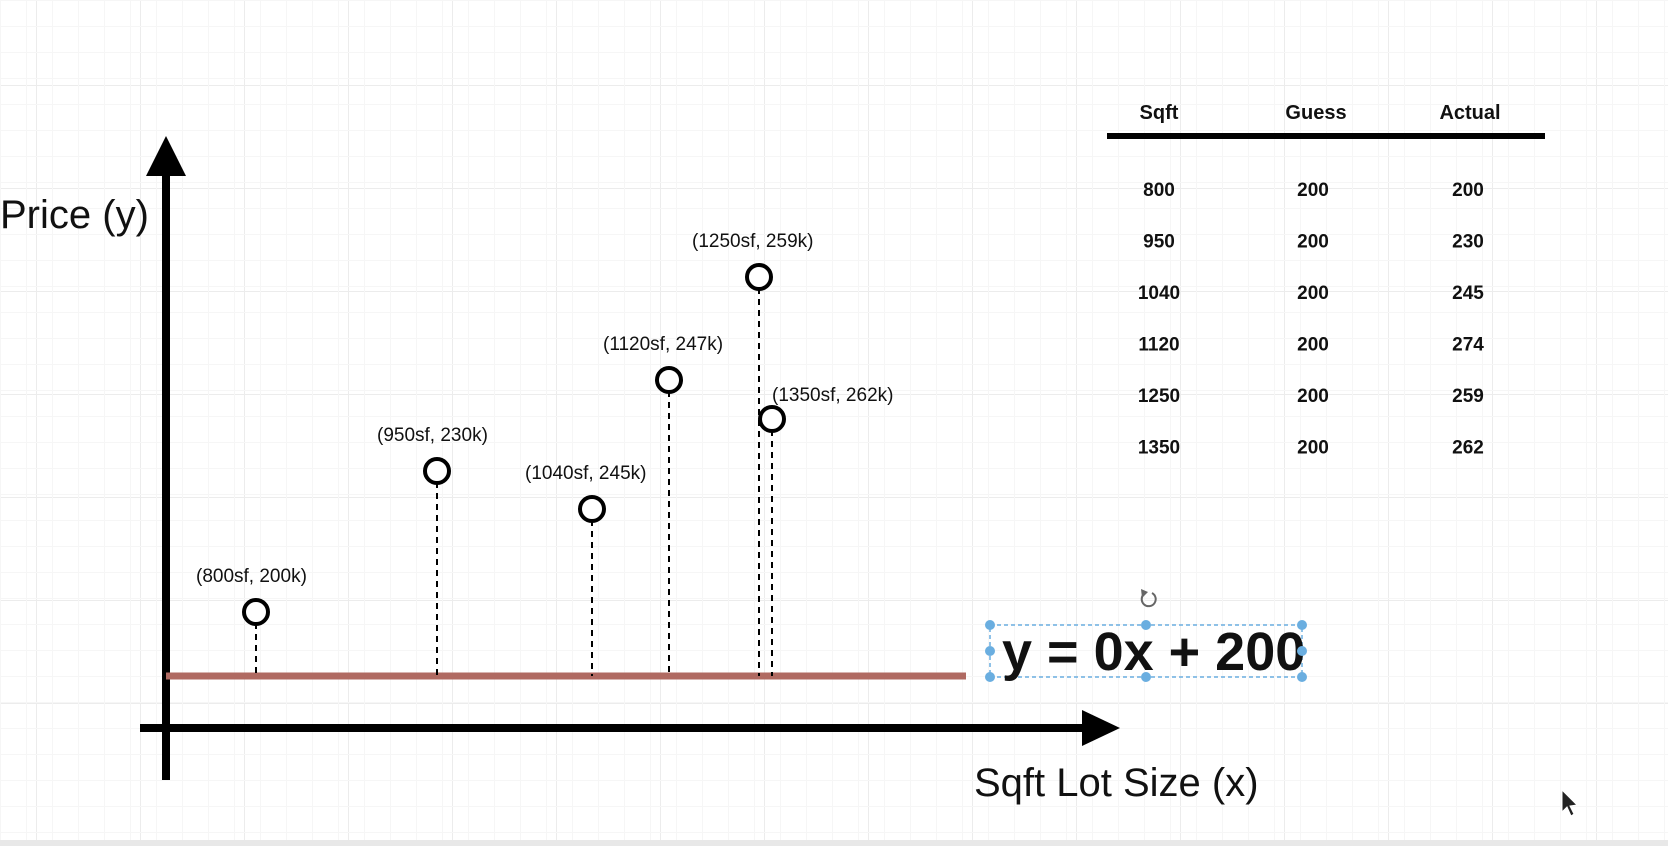  What do you see at coordinates (1153, 652) in the screenshot?
I see `equation-text: y = 0x + 200` at bounding box center [1153, 652].